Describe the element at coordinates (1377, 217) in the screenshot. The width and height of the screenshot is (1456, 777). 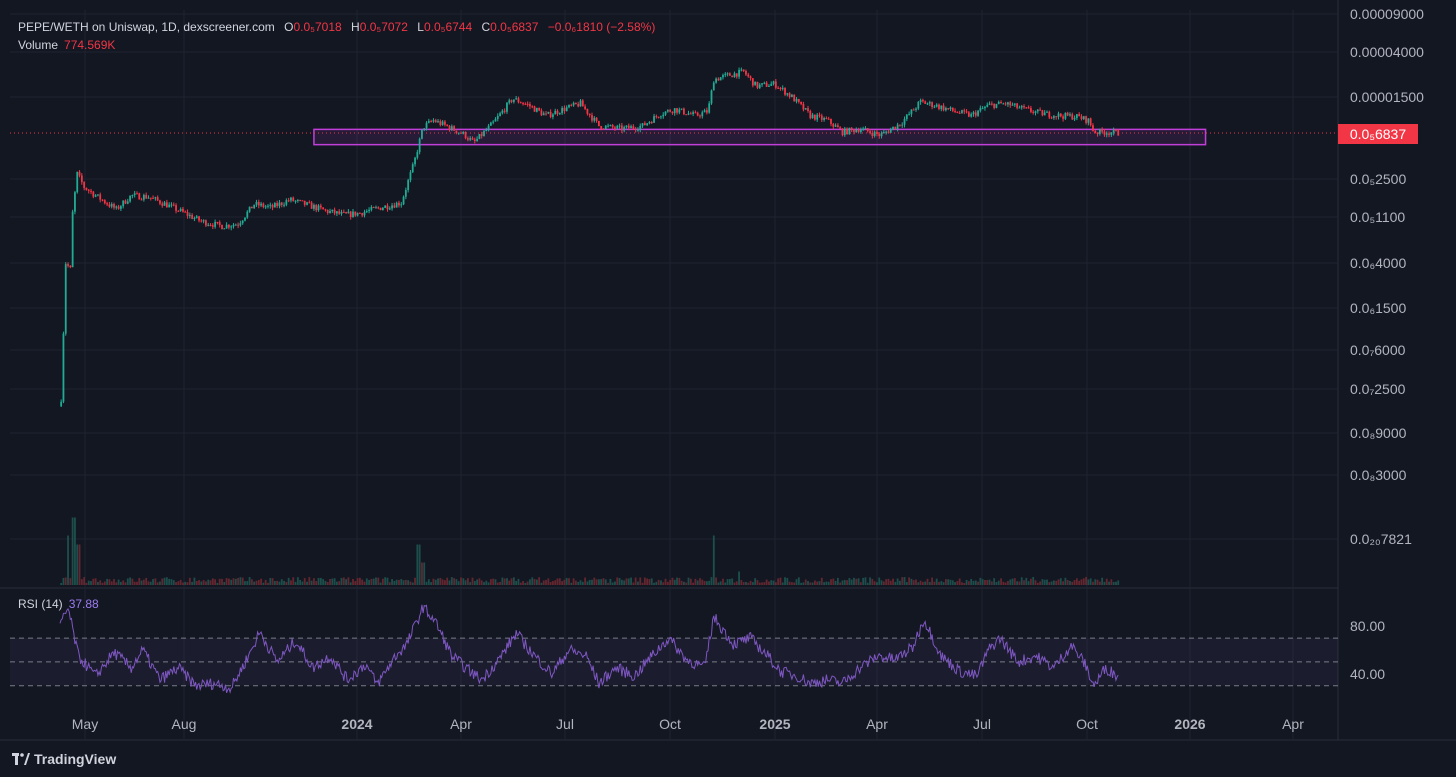
I see `y-tick-label: 0.0₅1100` at that location.